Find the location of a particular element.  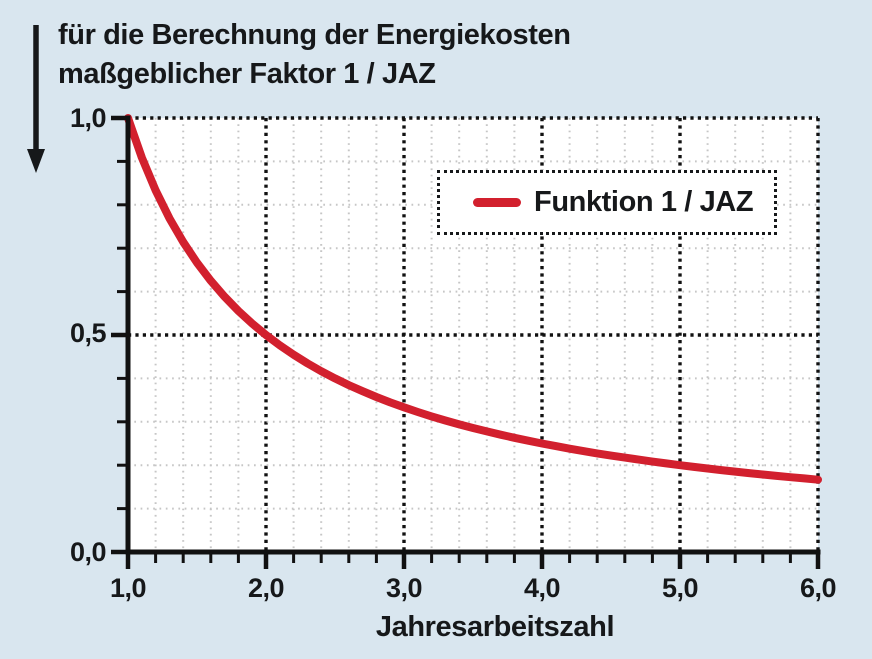

legend-label: Funktion 1 / JAZ is located at coordinates (644, 202).